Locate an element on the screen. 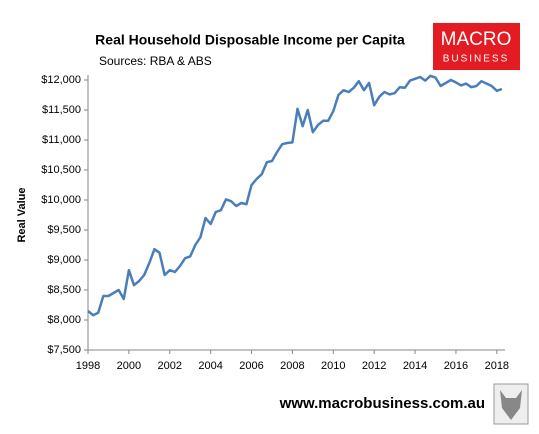 This screenshot has width=539, height=434. logo-text: MACRO is located at coordinates (476, 39).